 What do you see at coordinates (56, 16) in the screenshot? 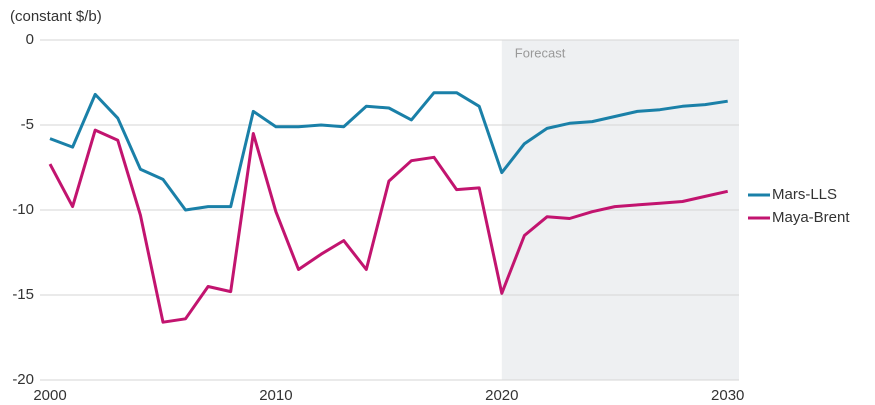
I see `y-axis-label: (constant $/b)` at bounding box center [56, 16].